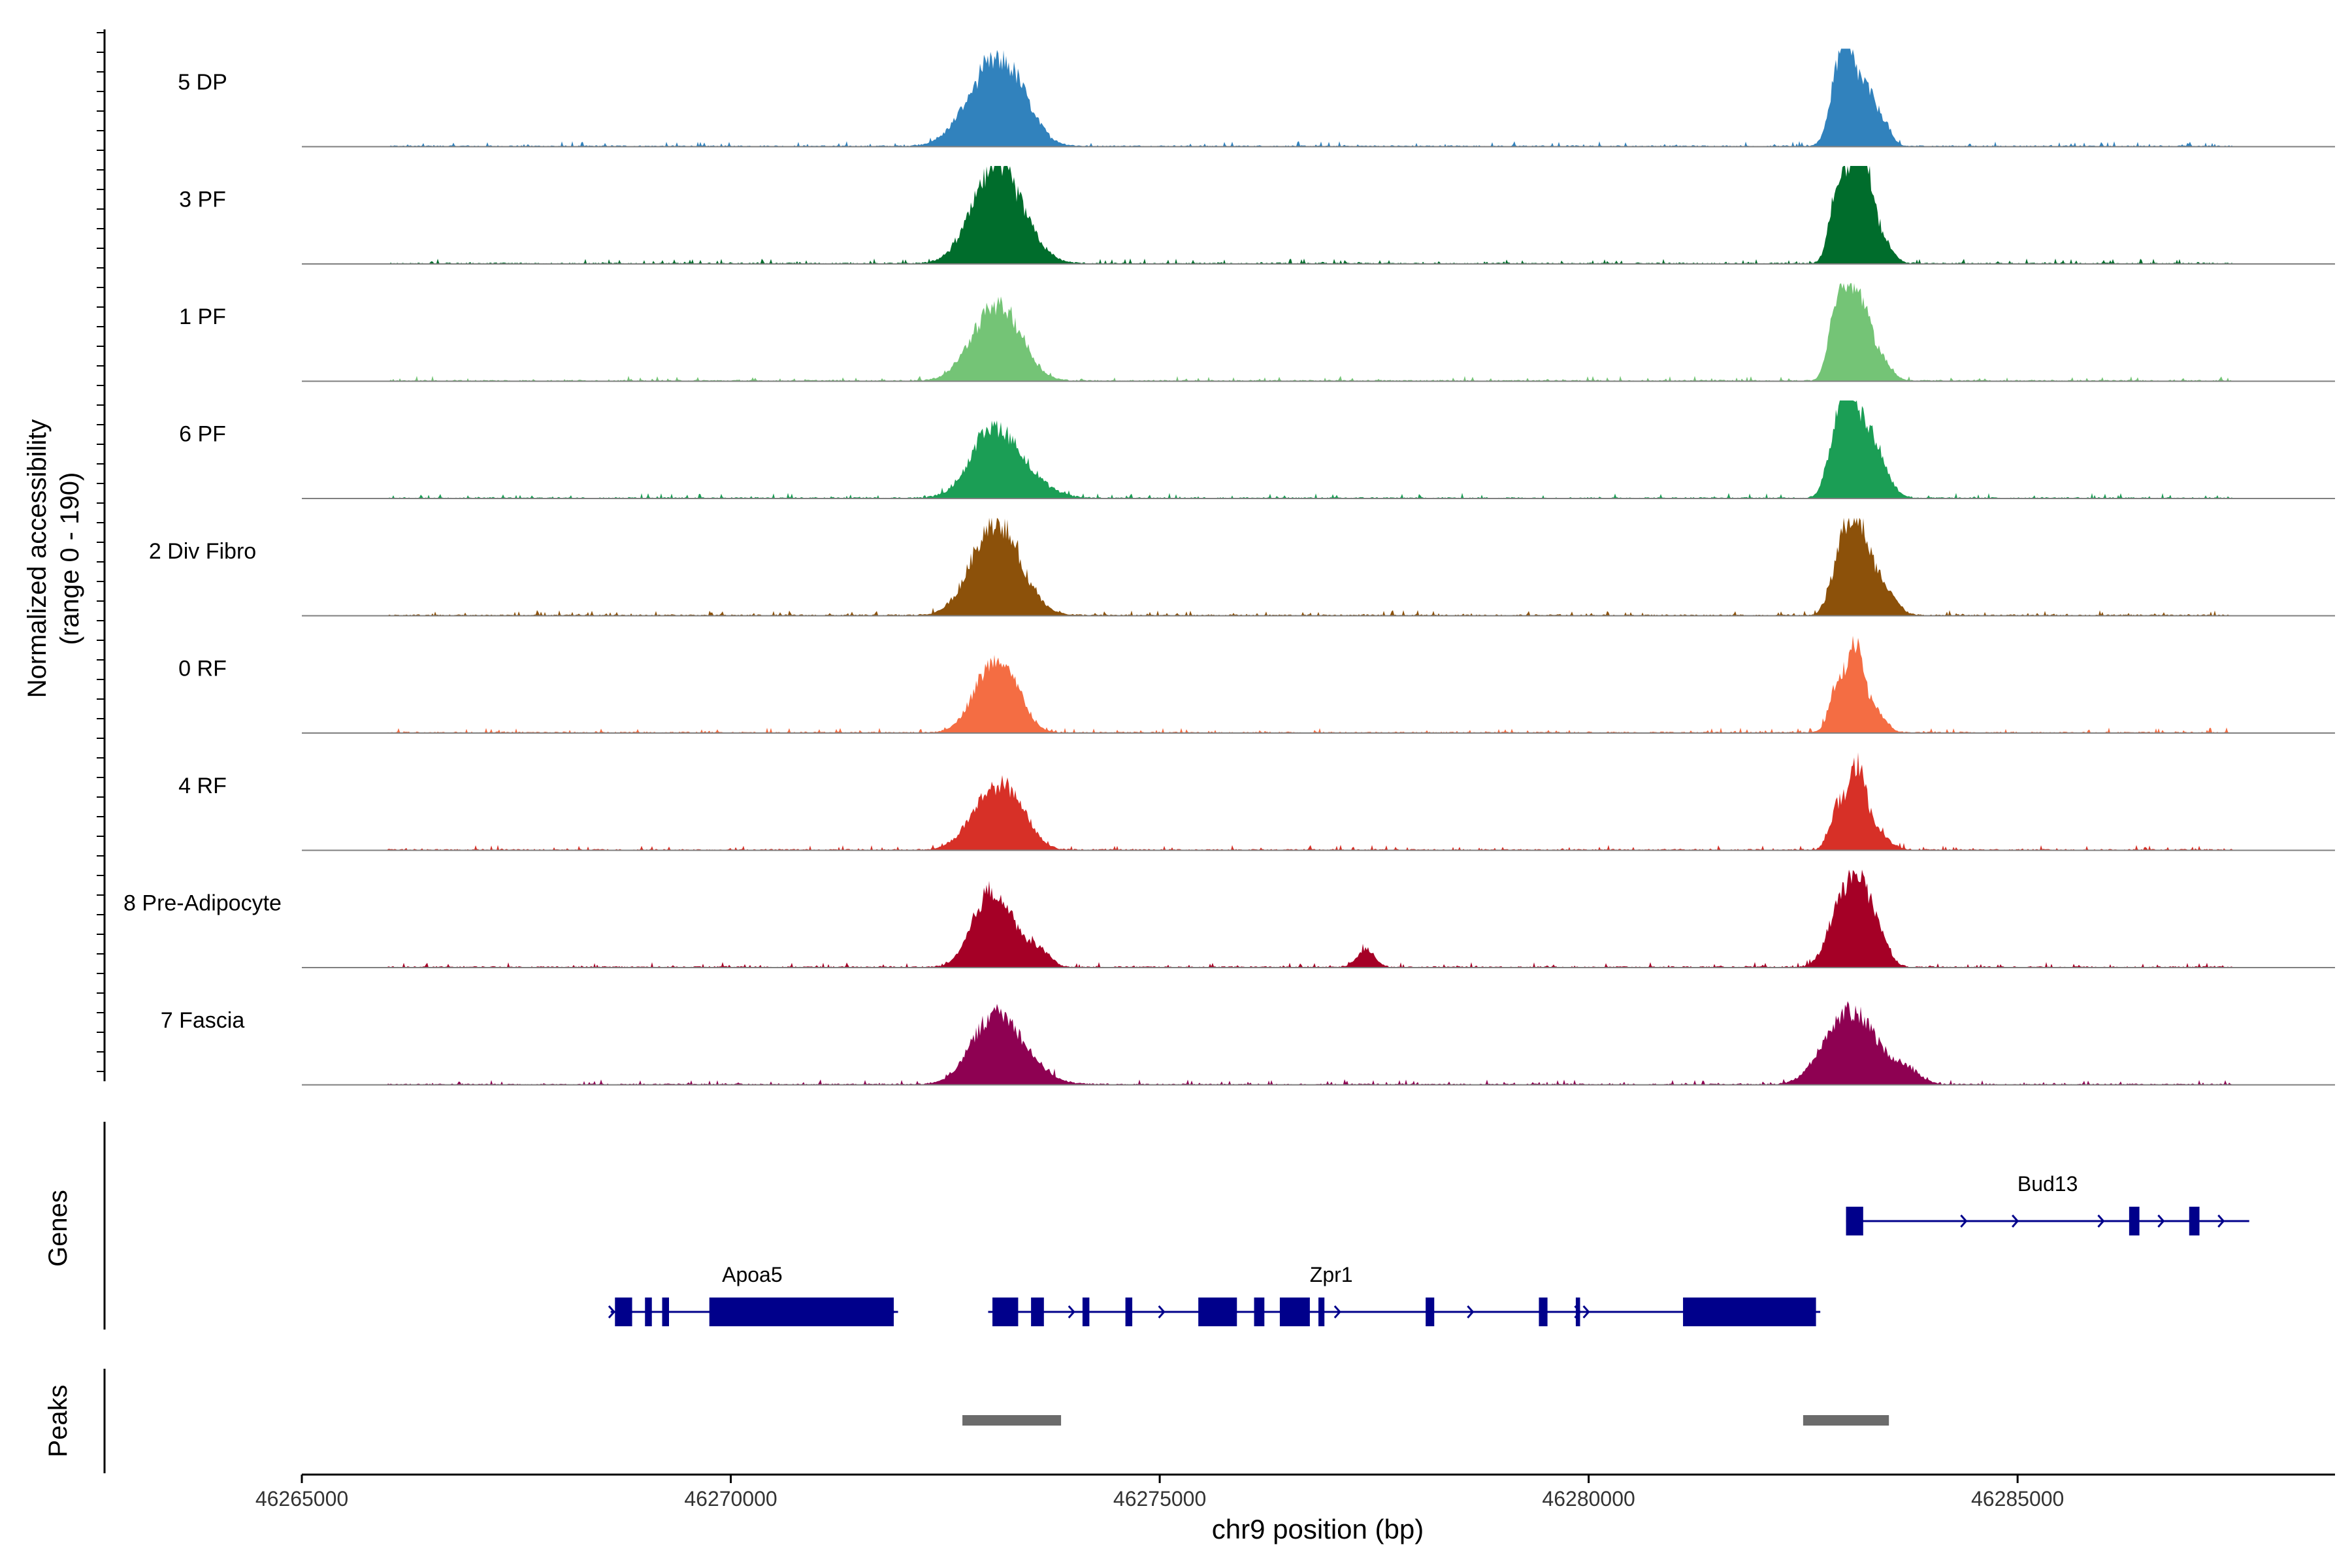 The height and width of the screenshot is (1568, 2352). Describe the element at coordinates (2017, 1499) in the screenshot. I see `x-tick-label: 46285000` at that location.